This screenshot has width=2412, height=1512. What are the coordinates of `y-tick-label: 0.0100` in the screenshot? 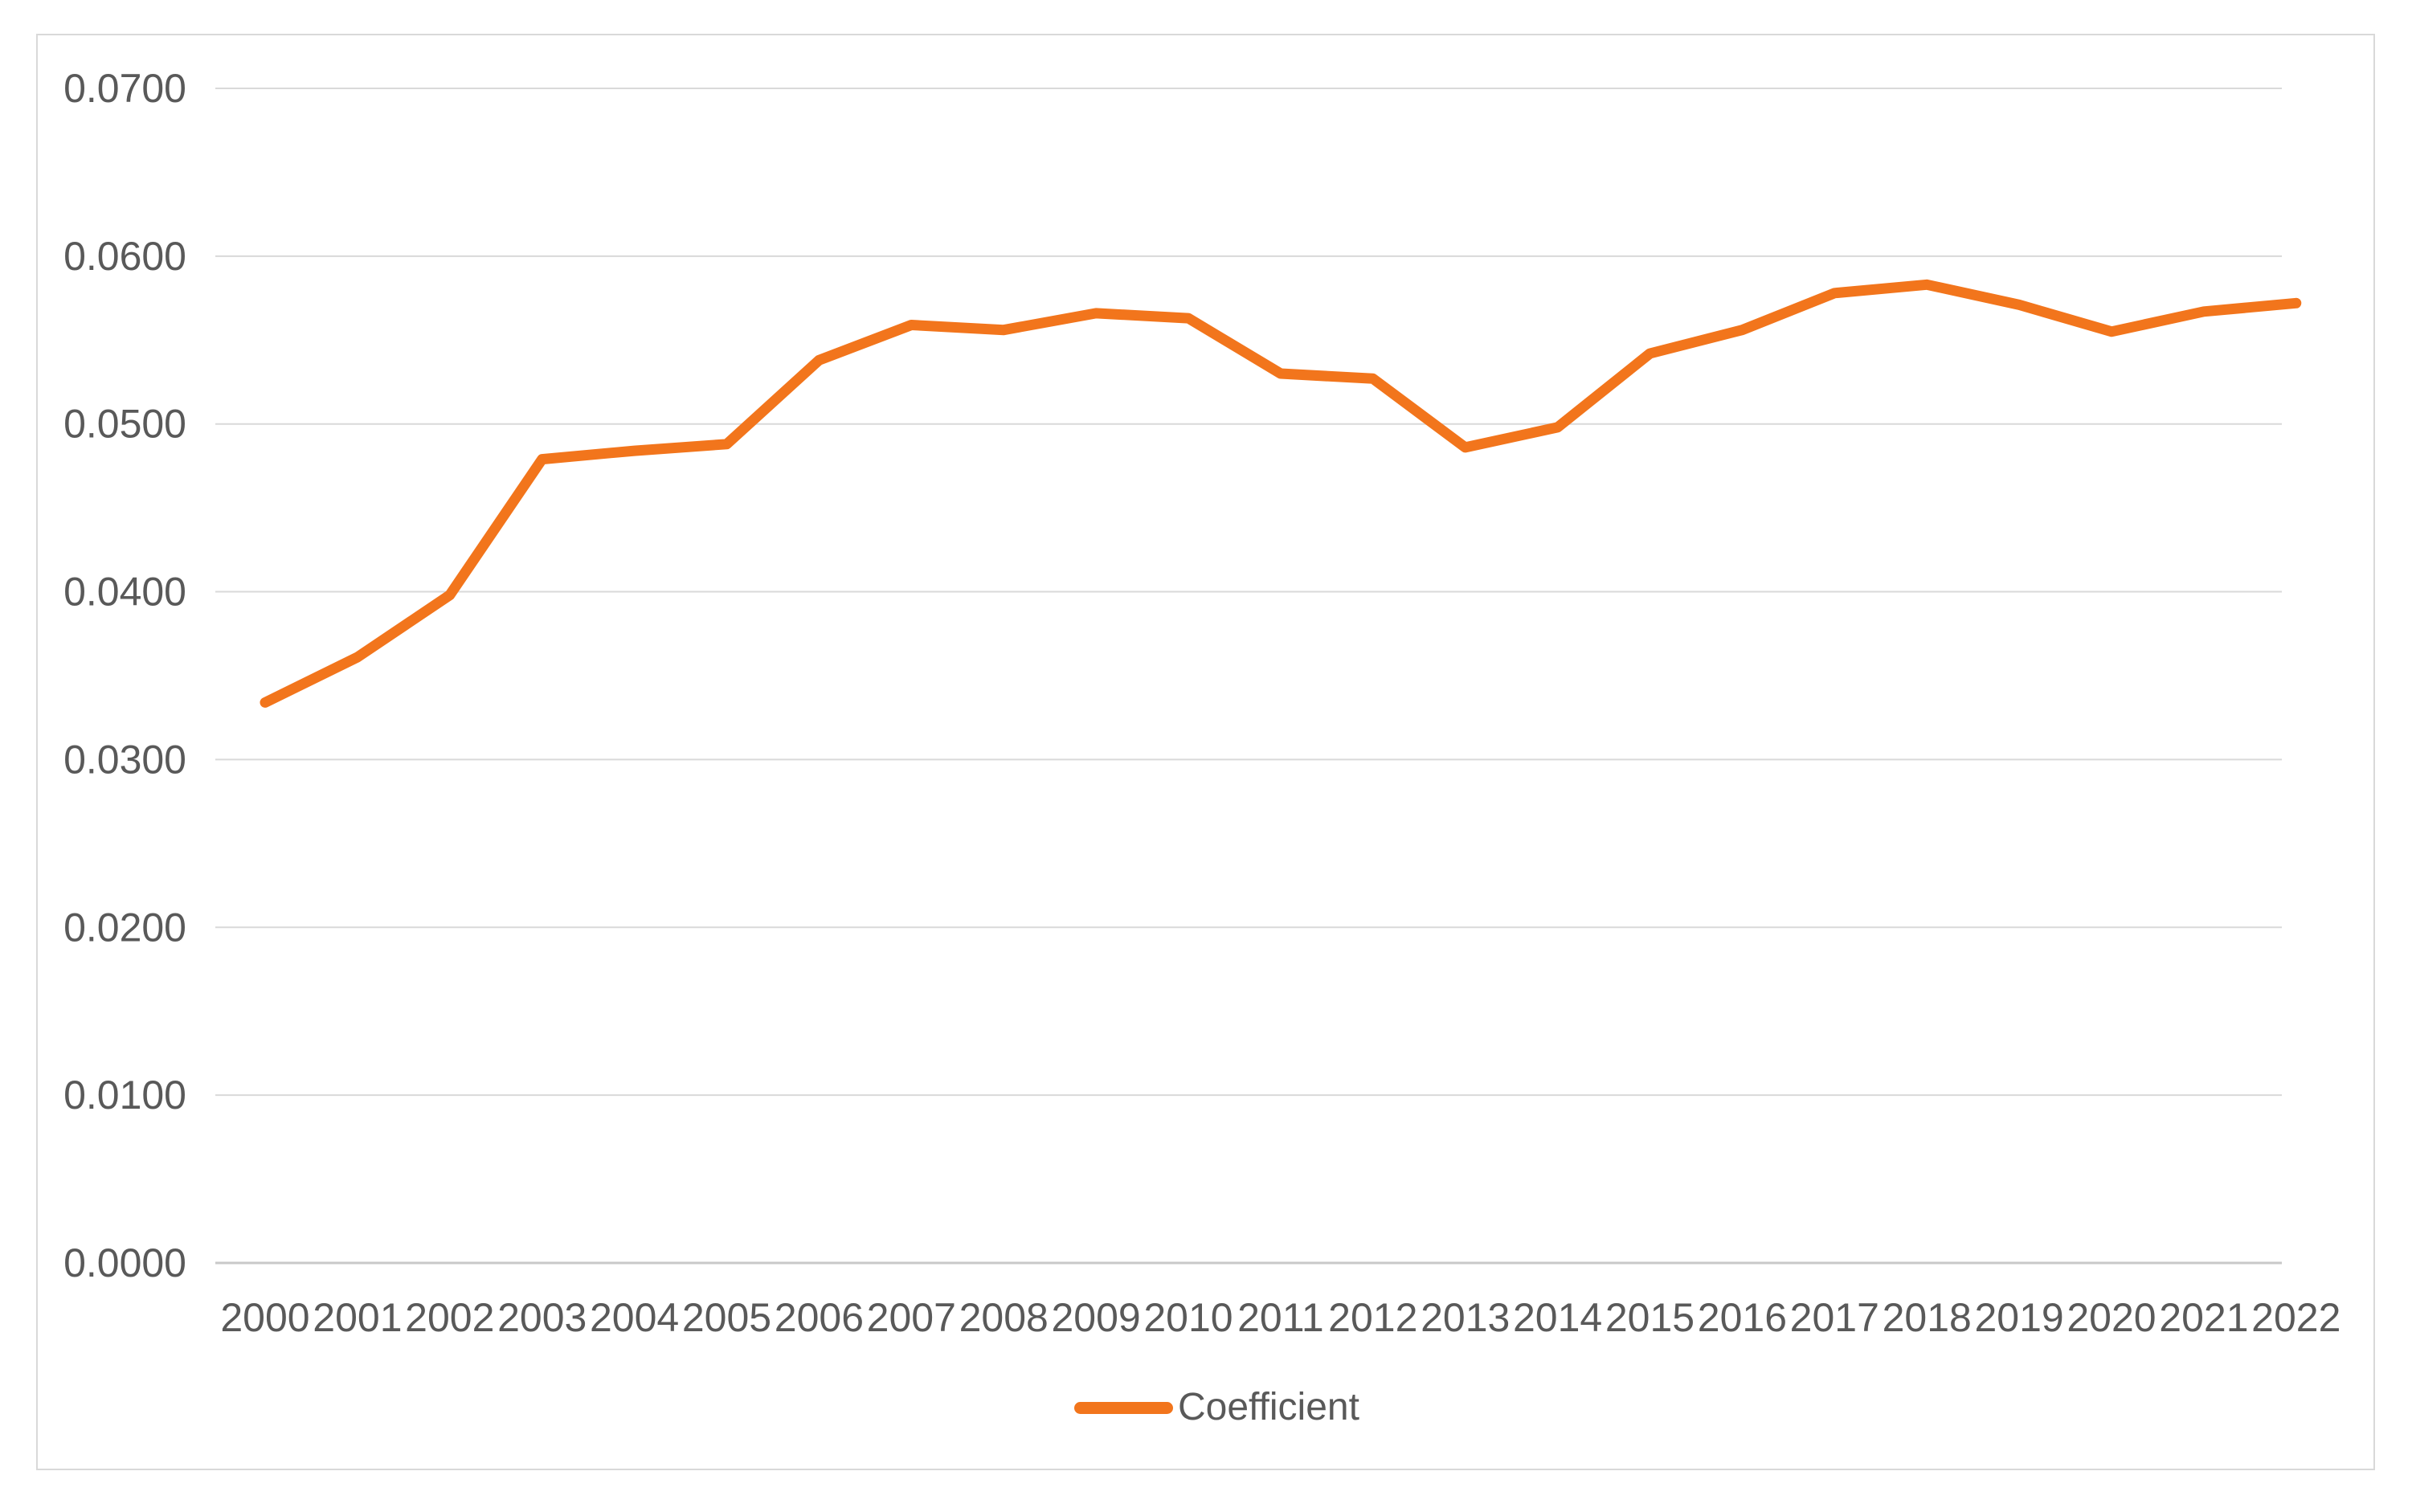 It's located at (125, 1095).